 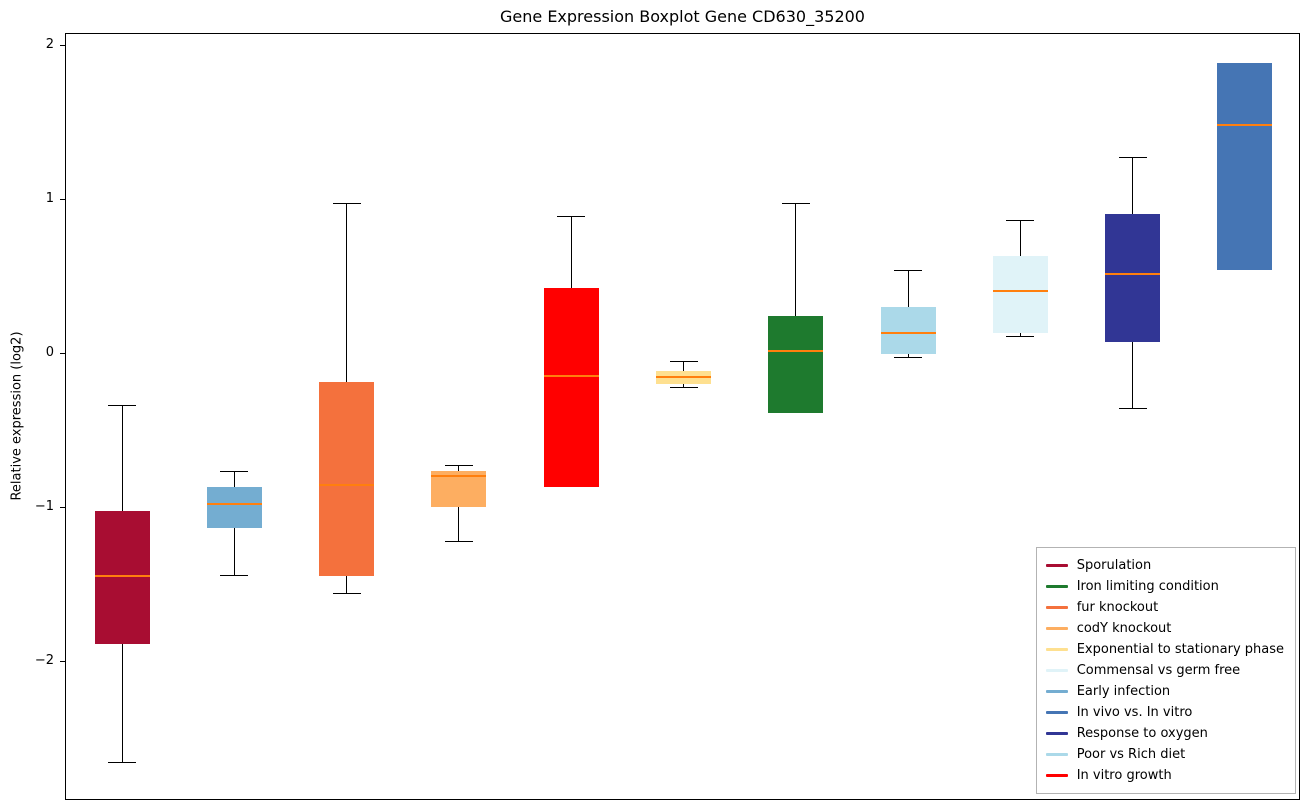 I want to click on box-response-to-oxygen, so click(x=1133, y=278).